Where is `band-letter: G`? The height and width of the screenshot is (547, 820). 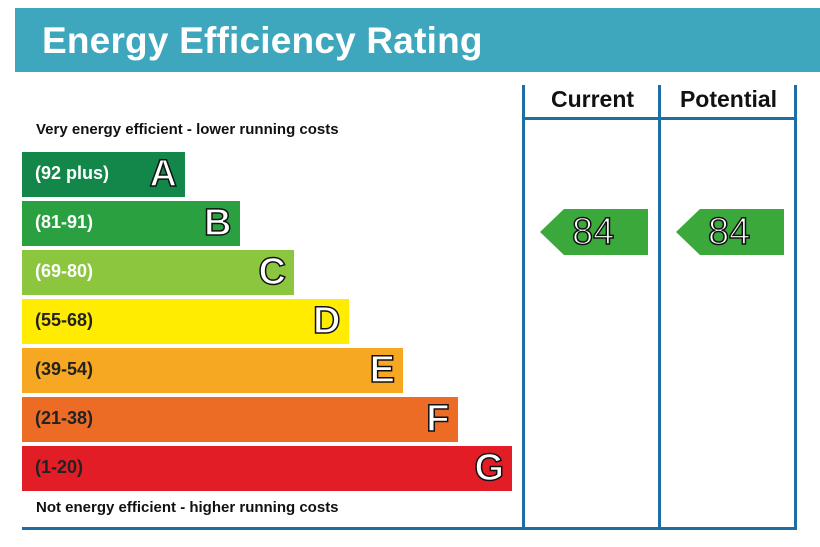 band-letter: G is located at coordinates (489, 468).